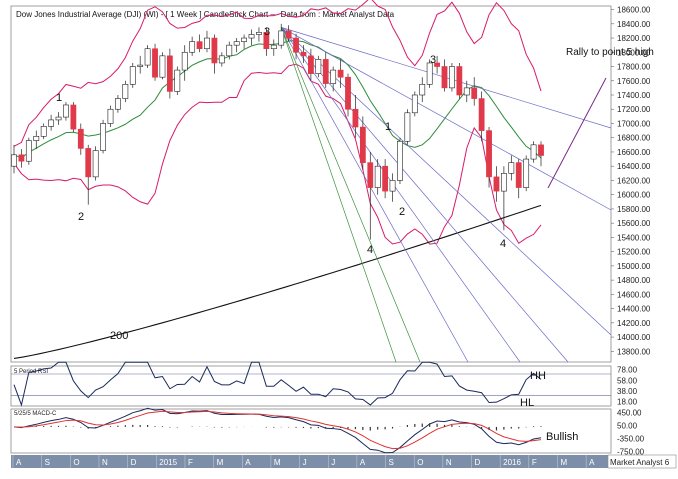 The width and height of the screenshot is (678, 479). What do you see at coordinates (634, 323) in the screenshot?
I see `price-y-tick-label: 14200.00` at bounding box center [634, 323].